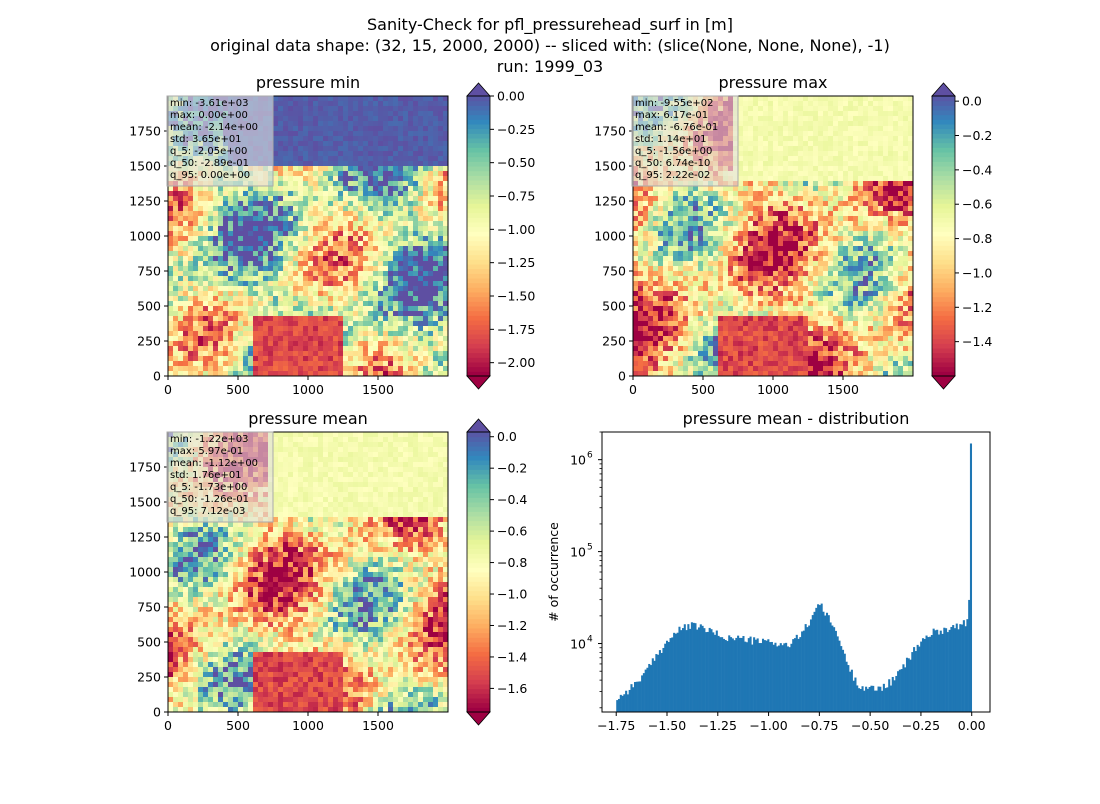 This screenshot has width=1100, height=804. Describe the element at coordinates (378, 389) in the screenshot. I see `x-tick-label: 1500` at that location.